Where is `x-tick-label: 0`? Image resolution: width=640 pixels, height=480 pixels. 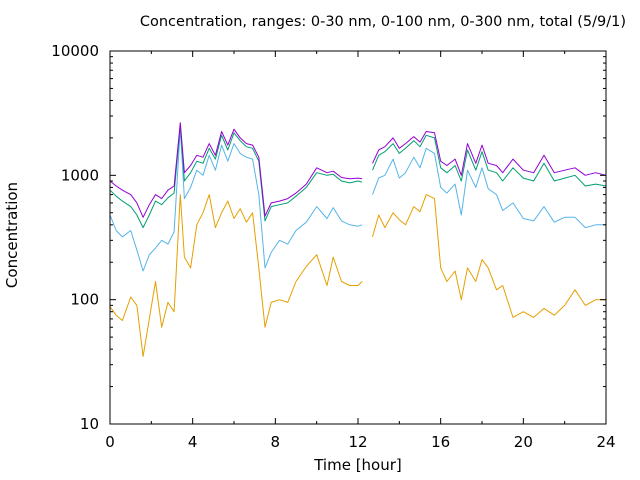
x-tick-label: 0 is located at coordinates (110, 442).